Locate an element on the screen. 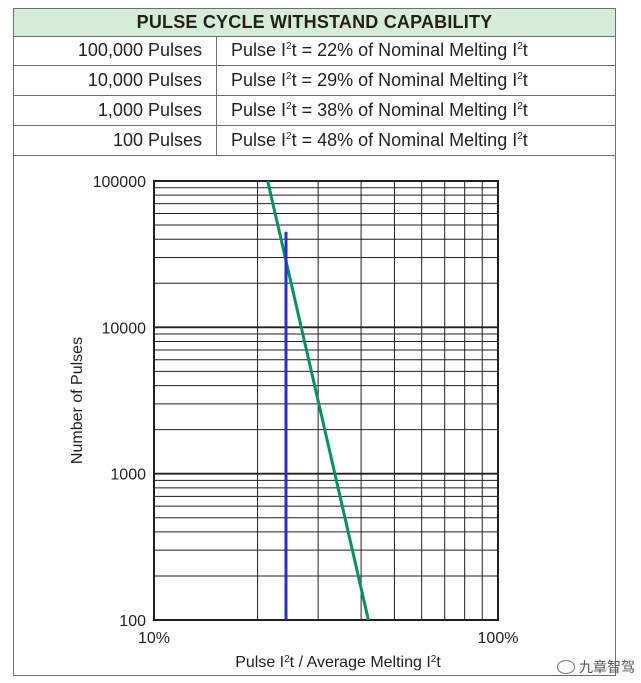  rating-cell: Pulse I2t = 22% of Nominal Melting I2t is located at coordinates (415, 51).